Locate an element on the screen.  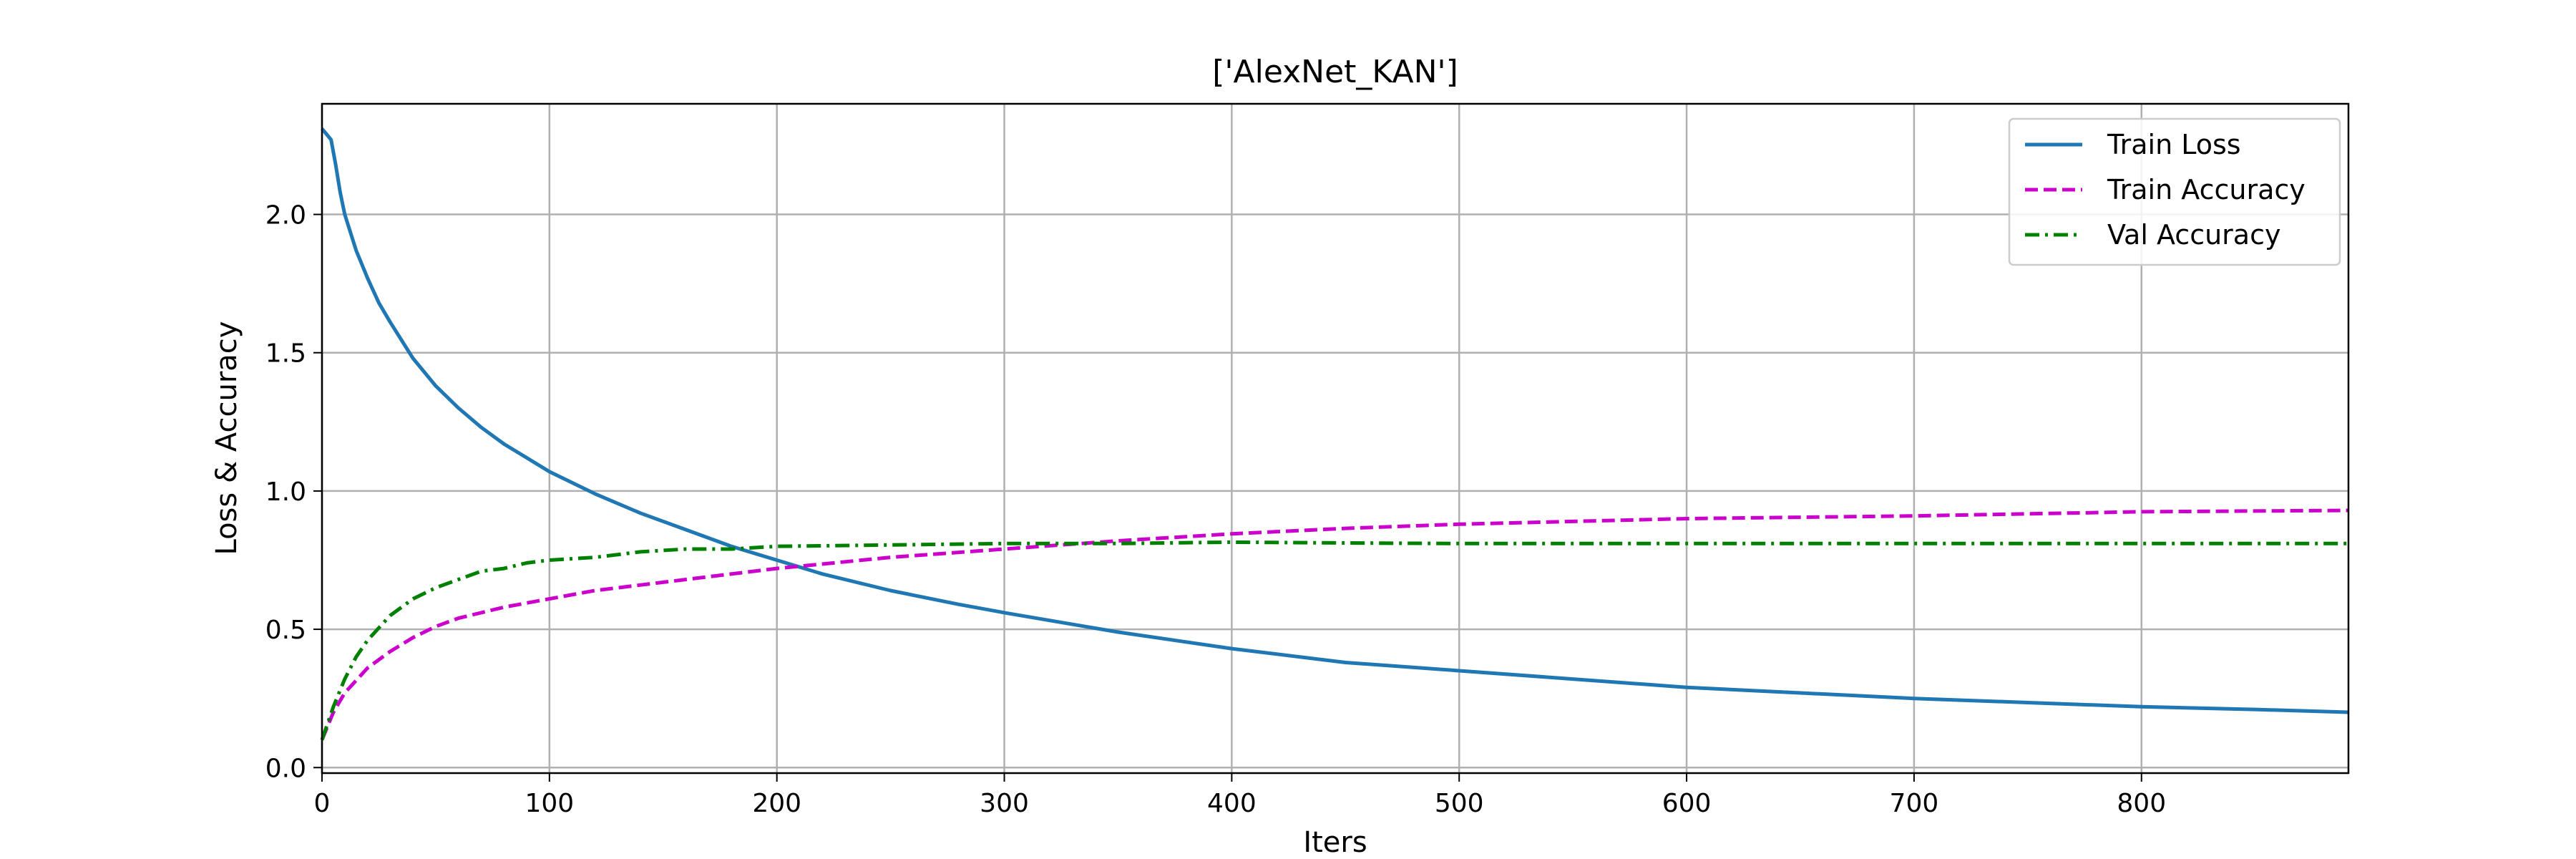
y-axis-label: Loss & Accuracy is located at coordinates (226, 438).